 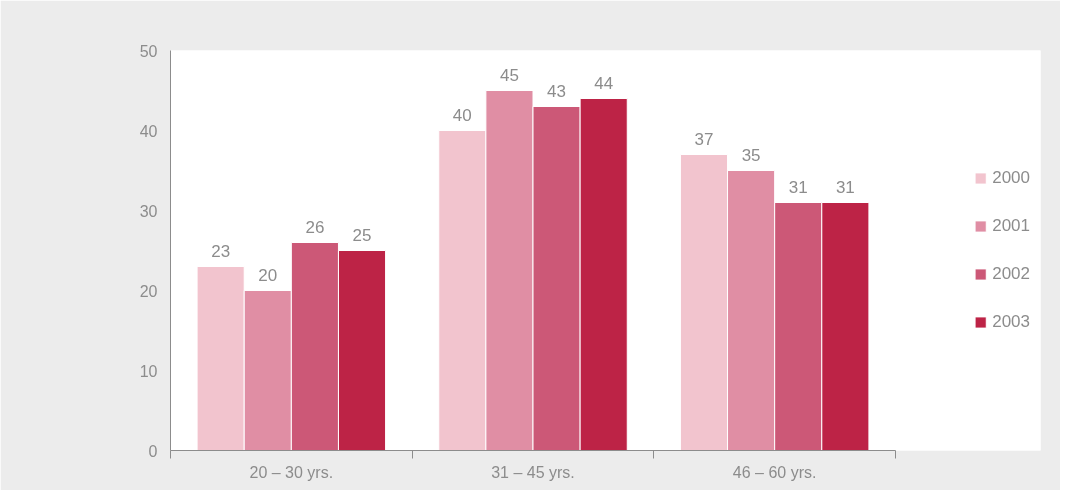 I want to click on data-label: 45, so click(x=509, y=75).